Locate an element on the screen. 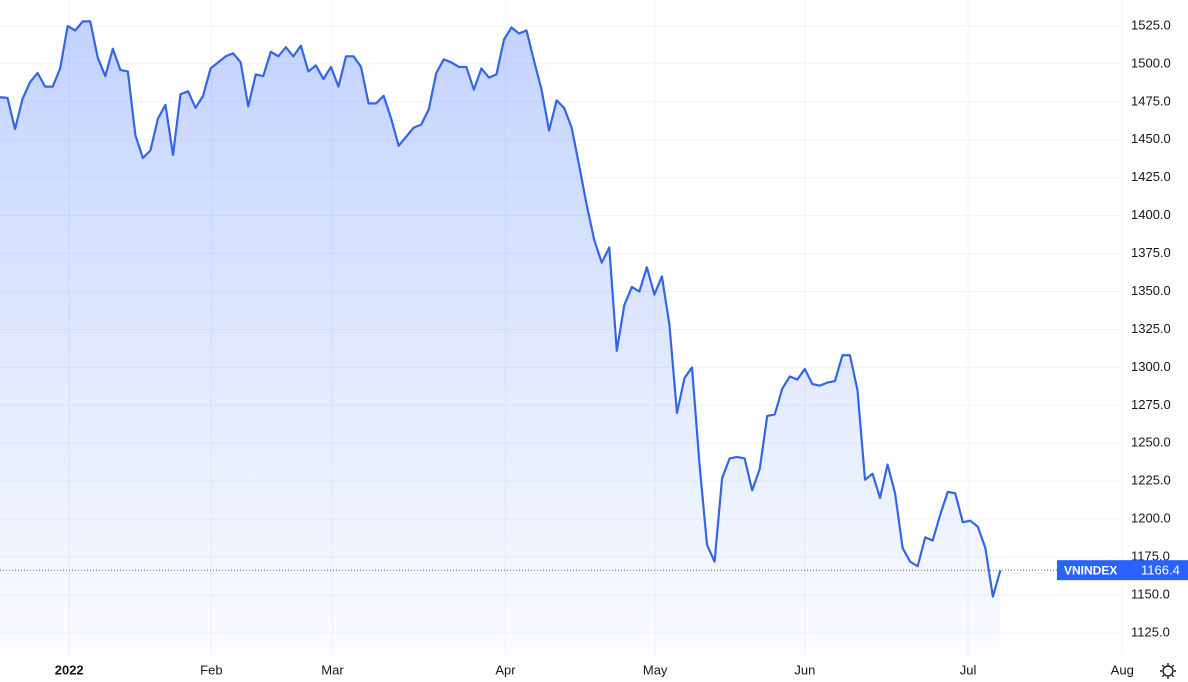  y-tick-label: 1425.0 is located at coordinates (1151, 176).